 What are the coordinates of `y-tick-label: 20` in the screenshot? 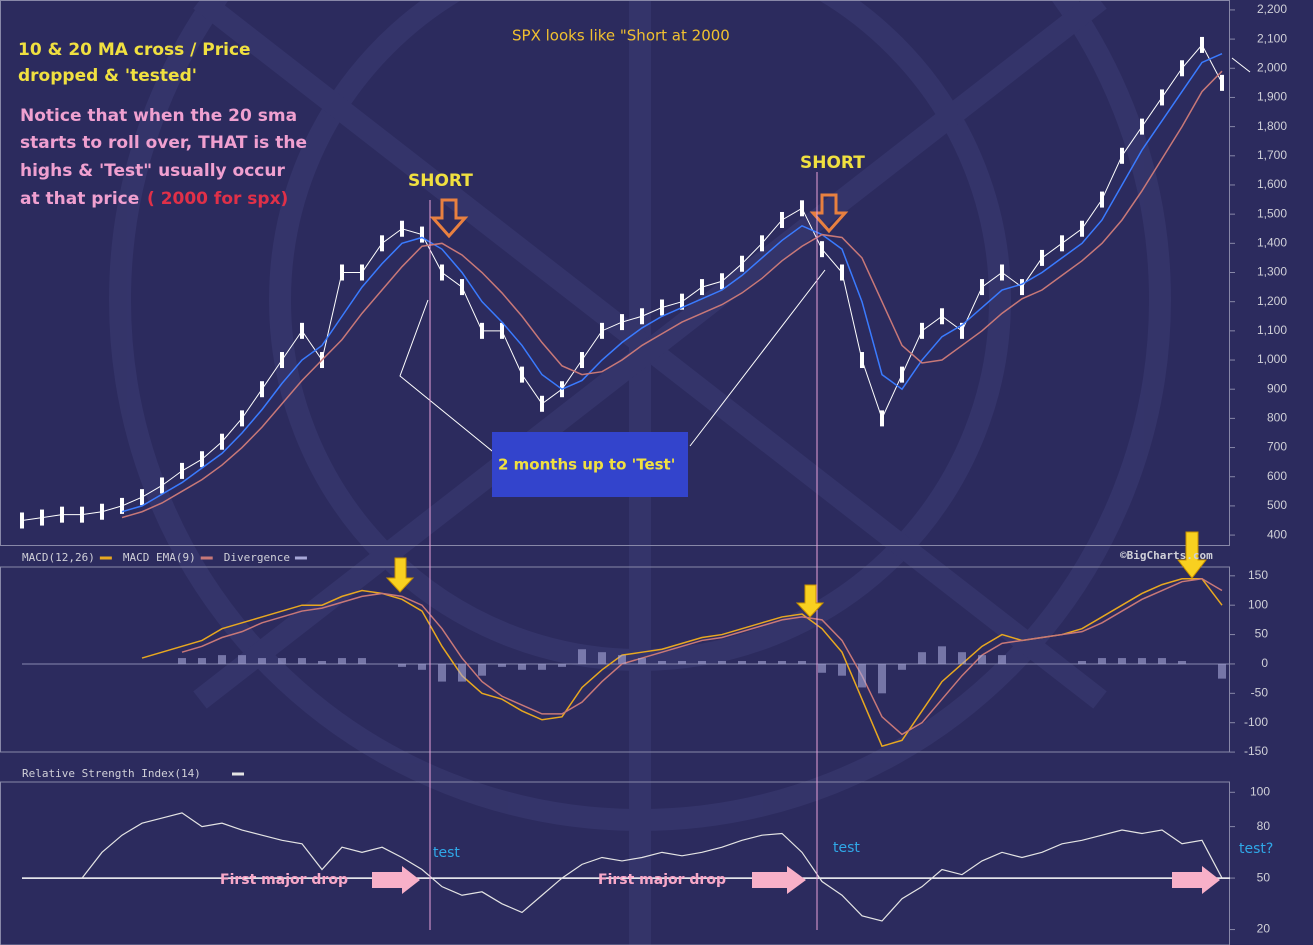 It's located at (1264, 929).